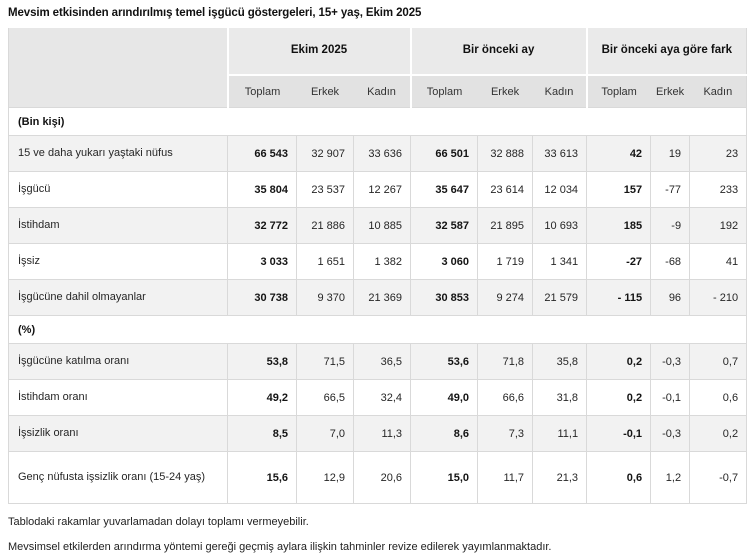 The width and height of the screenshot is (750, 554). What do you see at coordinates (559, 225) in the screenshot?
I see `value-cell: 10 693` at bounding box center [559, 225].